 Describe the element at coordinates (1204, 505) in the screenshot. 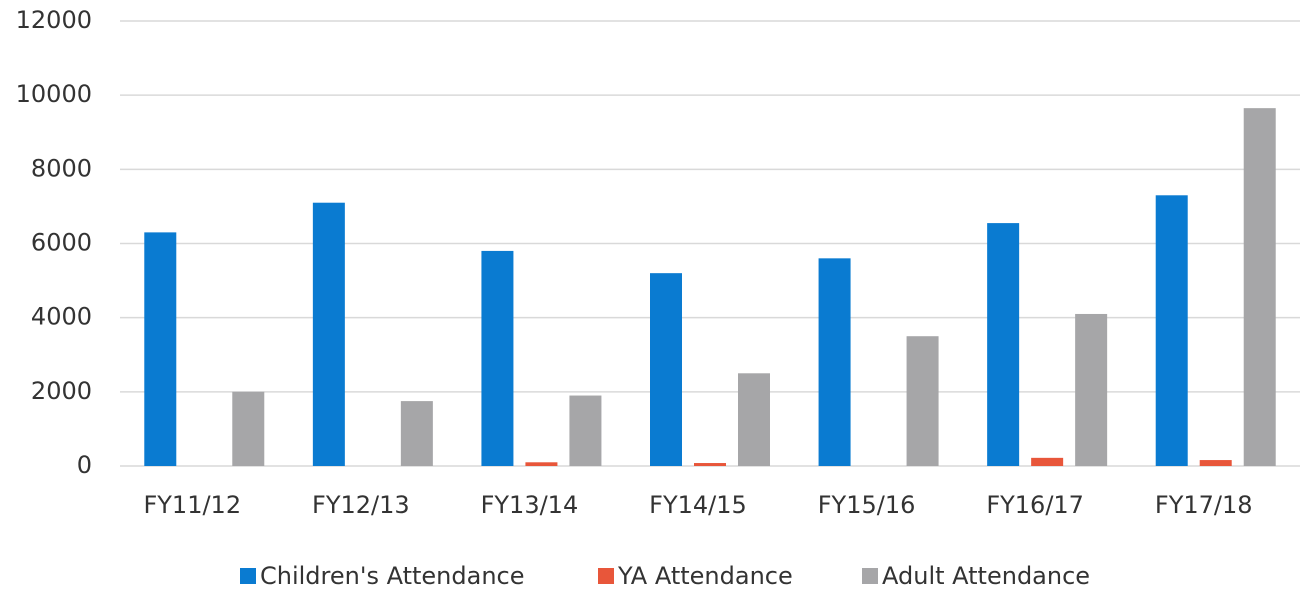

I see `x-tick-label: FY17/18` at that location.